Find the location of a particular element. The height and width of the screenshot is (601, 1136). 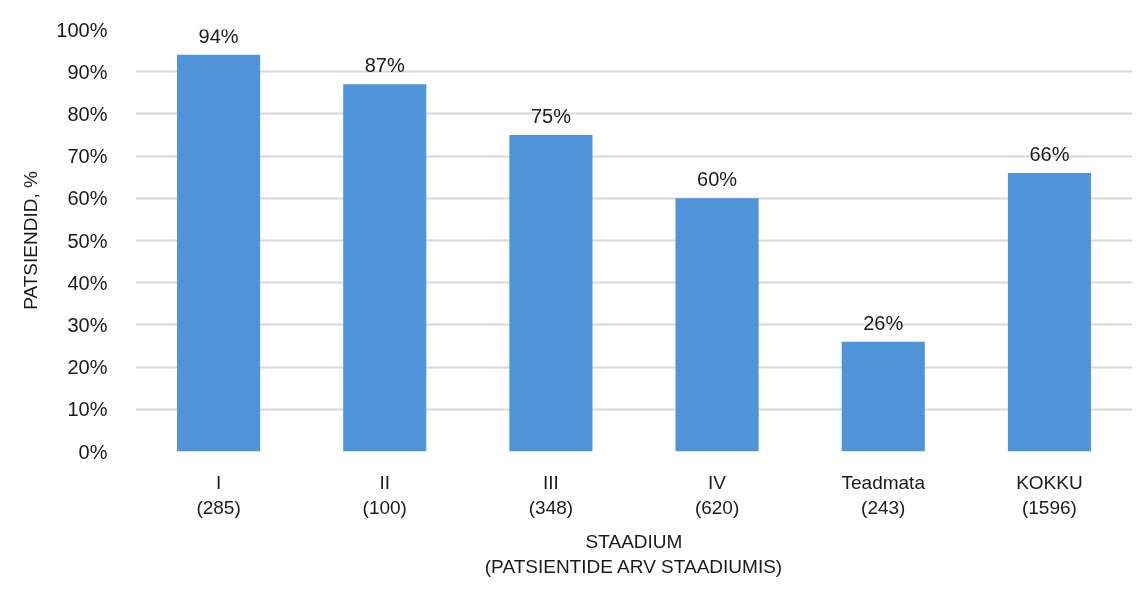

y-tick-label: 90% is located at coordinates (87, 71).